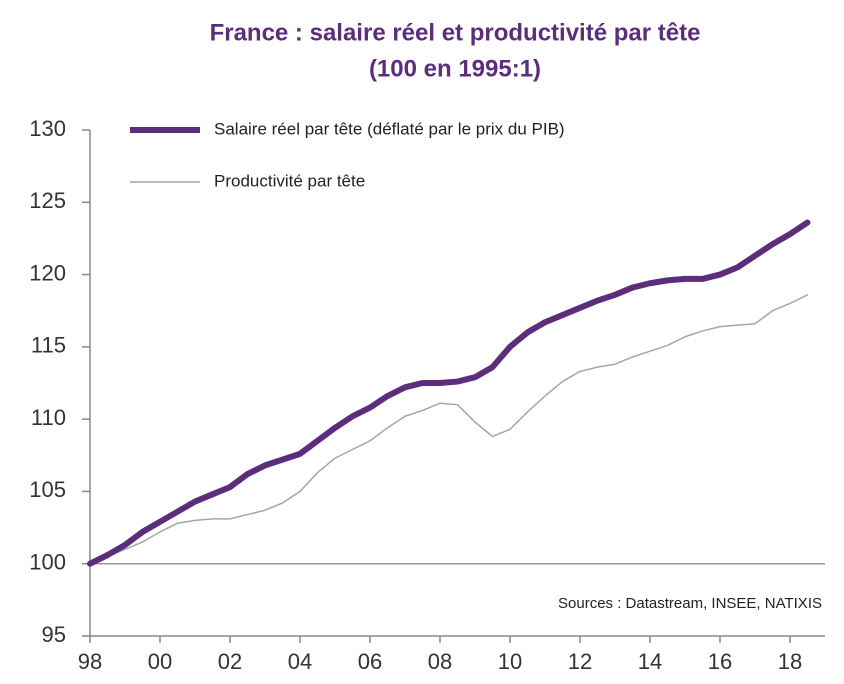 The image size is (844, 684). What do you see at coordinates (160, 661) in the screenshot?
I see `x-tick-label: 00` at bounding box center [160, 661].